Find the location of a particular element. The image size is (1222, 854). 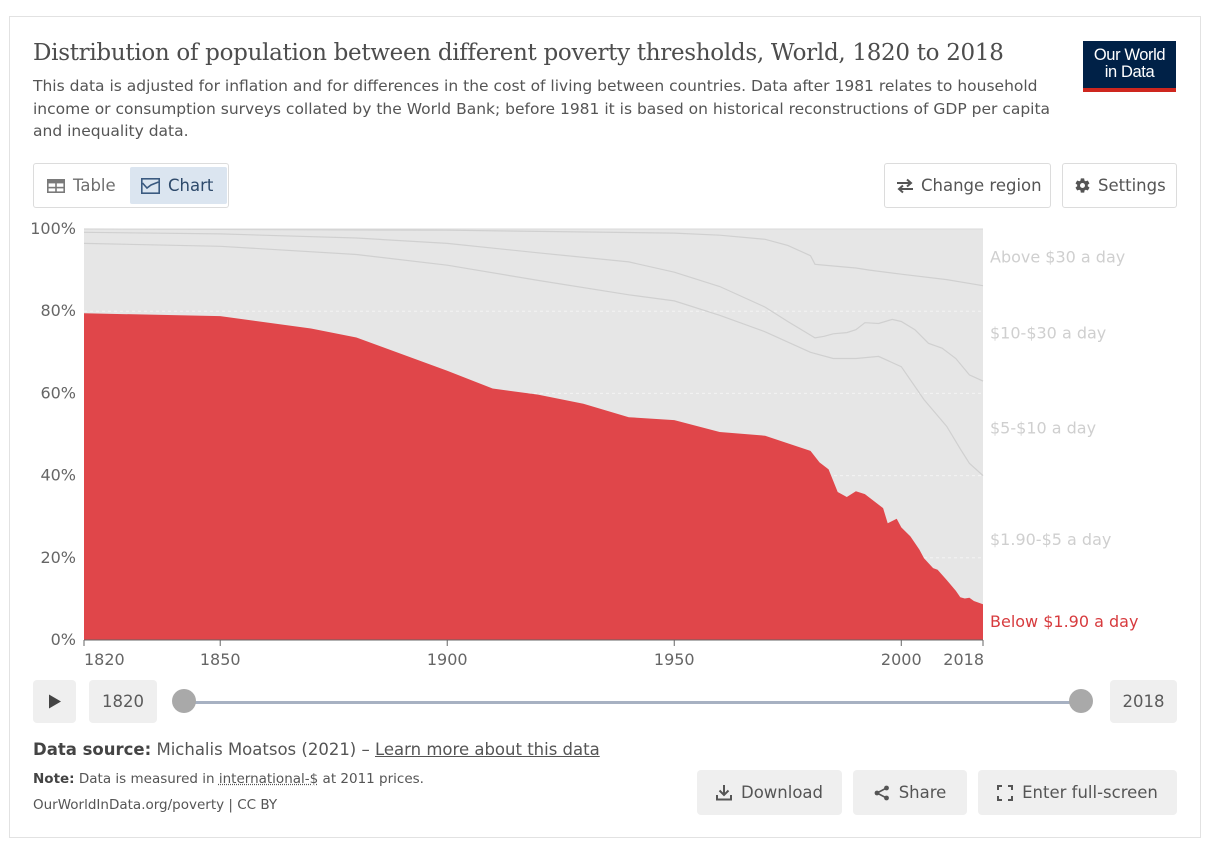

boundary-line-5-10-a-day is located at coordinates (533, 306).